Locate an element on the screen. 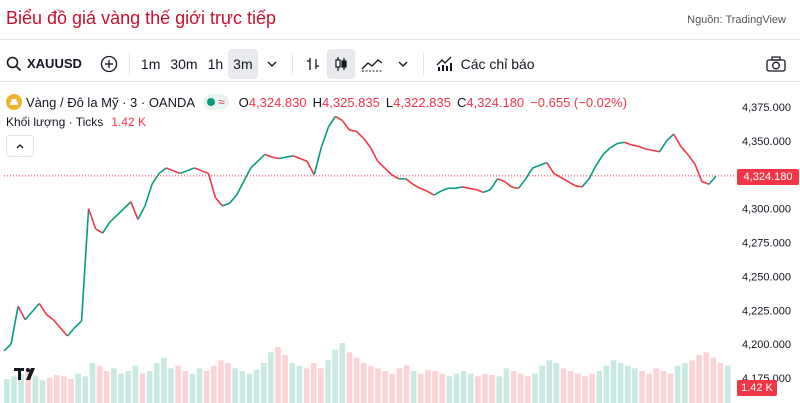 Image resolution: width=800 pixels, height=403 pixels. plus-circle-icon is located at coordinates (109, 63).